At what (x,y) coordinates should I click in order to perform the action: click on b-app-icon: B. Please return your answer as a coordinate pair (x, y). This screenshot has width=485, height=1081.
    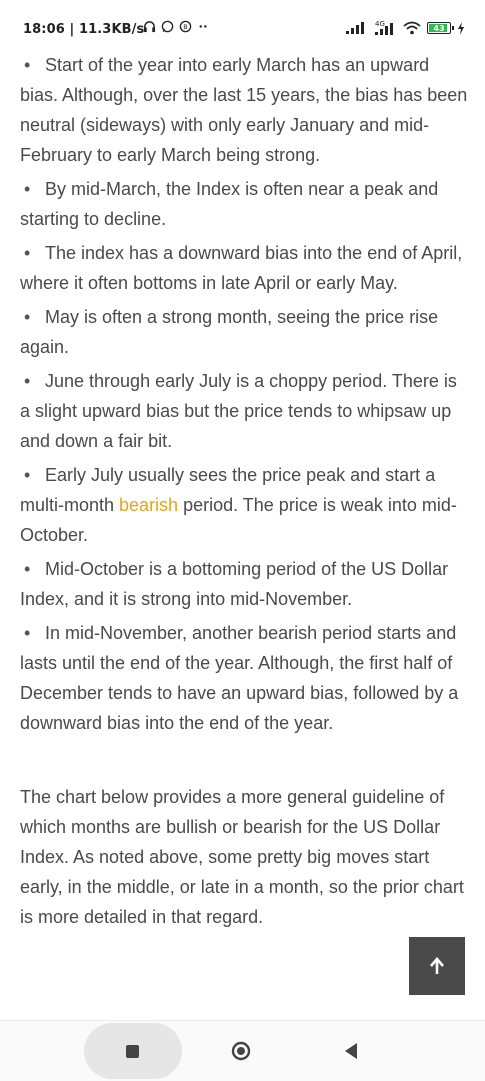
    Looking at the image, I should click on (185, 26).